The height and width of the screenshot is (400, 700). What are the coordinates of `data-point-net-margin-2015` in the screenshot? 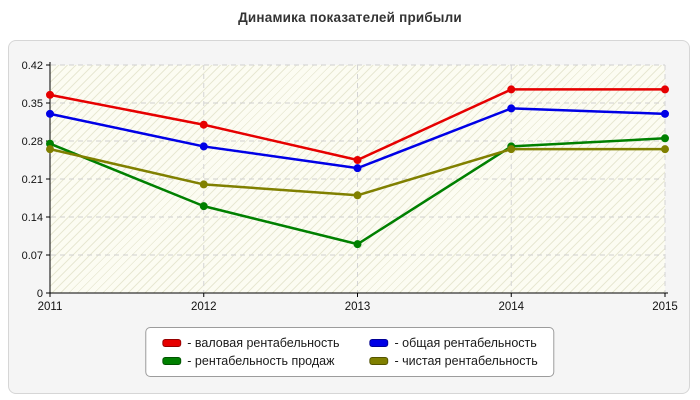 It's located at (665, 149).